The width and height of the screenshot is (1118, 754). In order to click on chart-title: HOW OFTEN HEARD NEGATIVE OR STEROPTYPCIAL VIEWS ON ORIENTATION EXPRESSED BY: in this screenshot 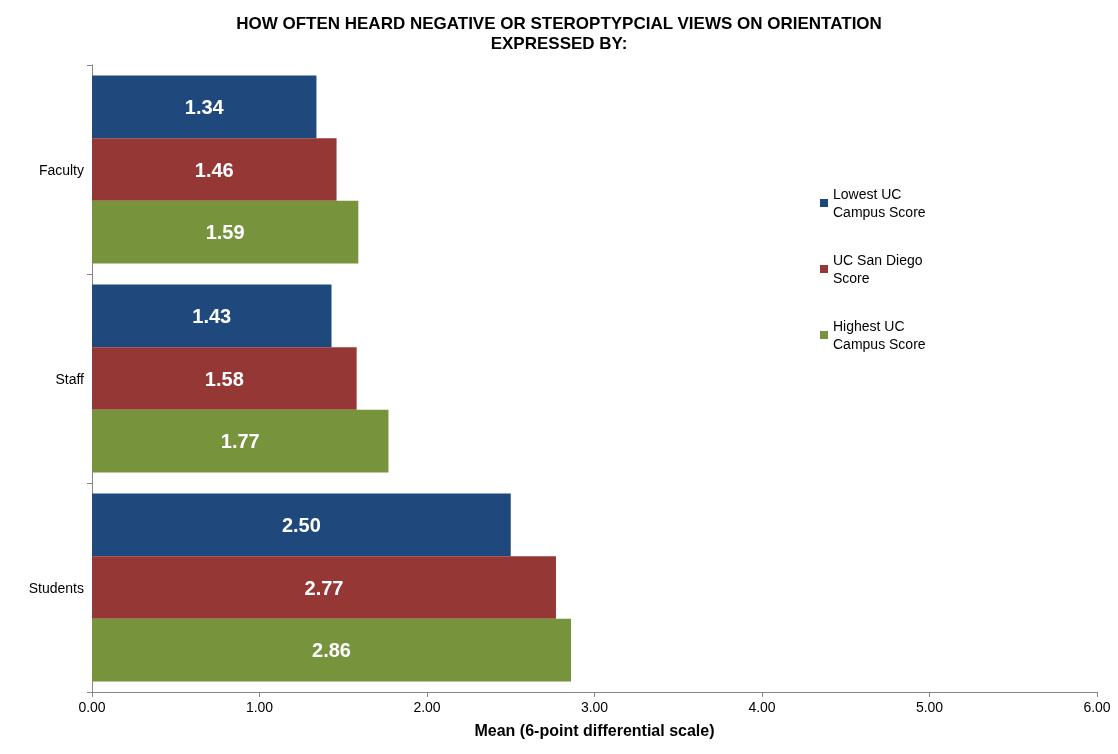, I will do `click(559, 33)`.